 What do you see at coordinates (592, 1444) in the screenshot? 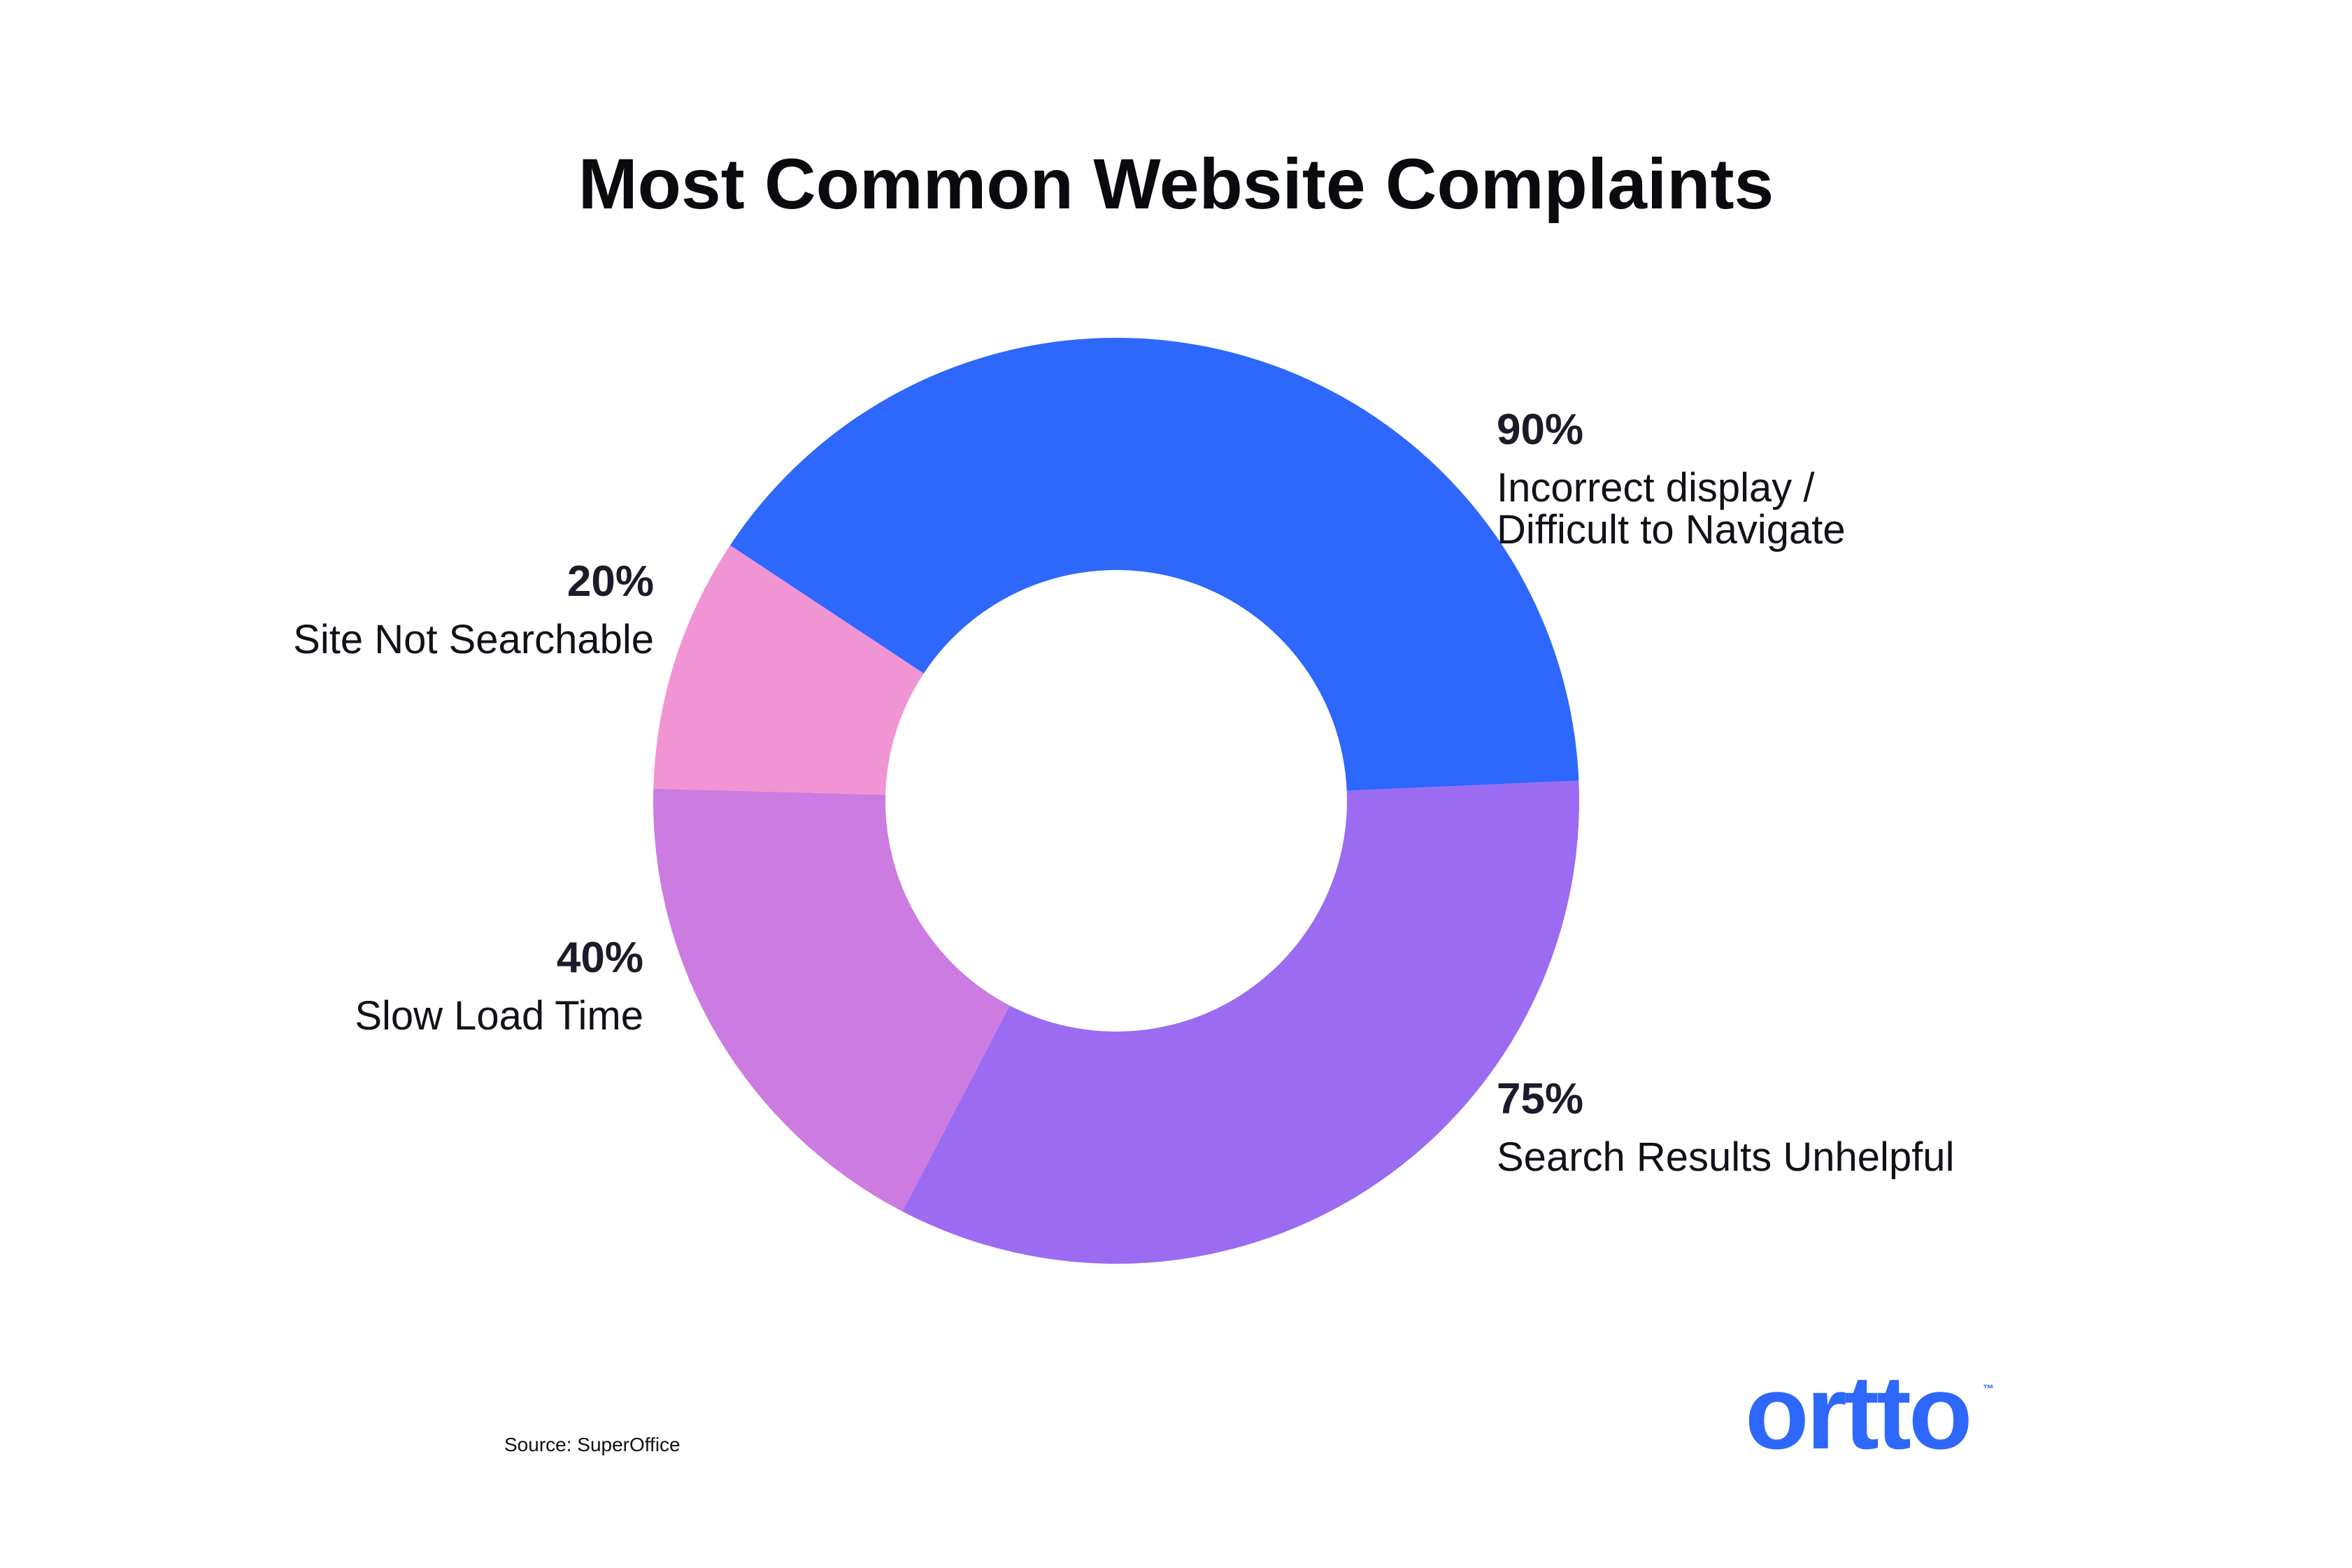
I see `source-note: Source: SuperOffice` at bounding box center [592, 1444].